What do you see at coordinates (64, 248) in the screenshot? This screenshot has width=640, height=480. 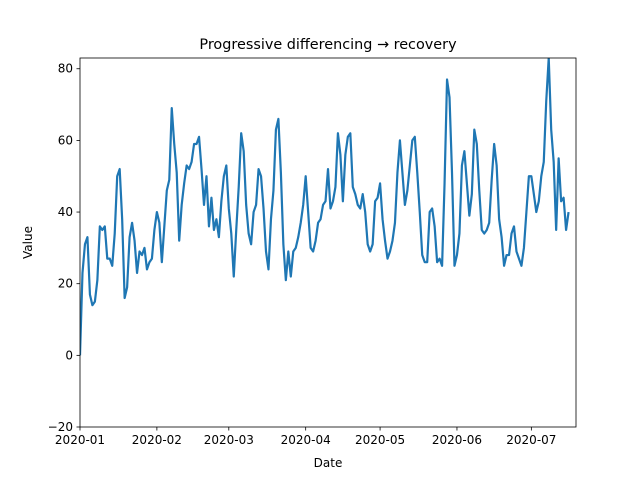 I see `y-axis: −20 0 20 40 60 80` at bounding box center [64, 248].